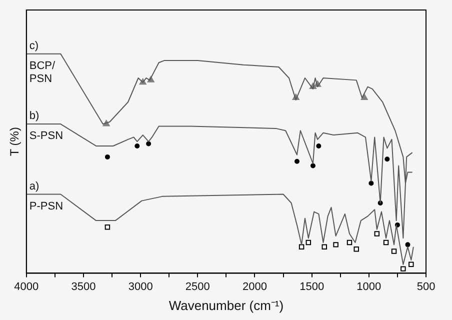  Describe the element at coordinates (140, 286) in the screenshot. I see `x-tick-label: 3000` at that location.